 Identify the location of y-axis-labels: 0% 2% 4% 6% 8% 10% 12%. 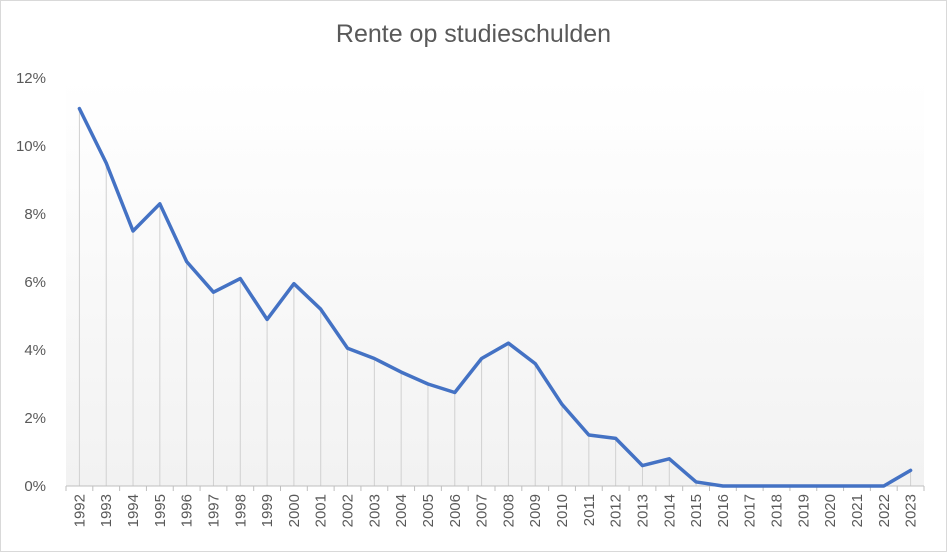
(31, 282).